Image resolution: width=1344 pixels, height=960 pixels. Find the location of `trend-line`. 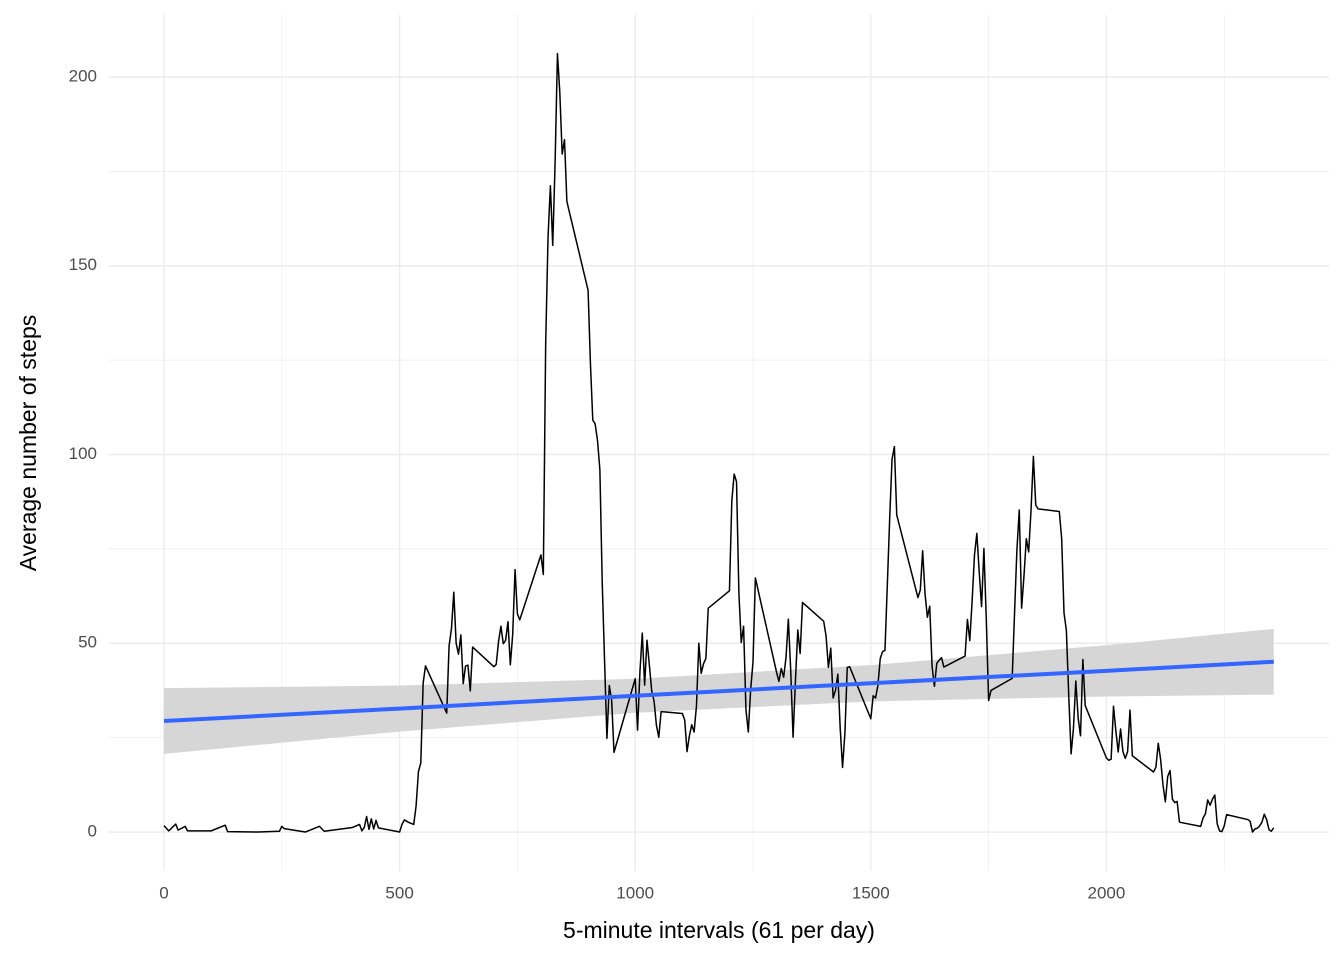

trend-line is located at coordinates (718, 691).